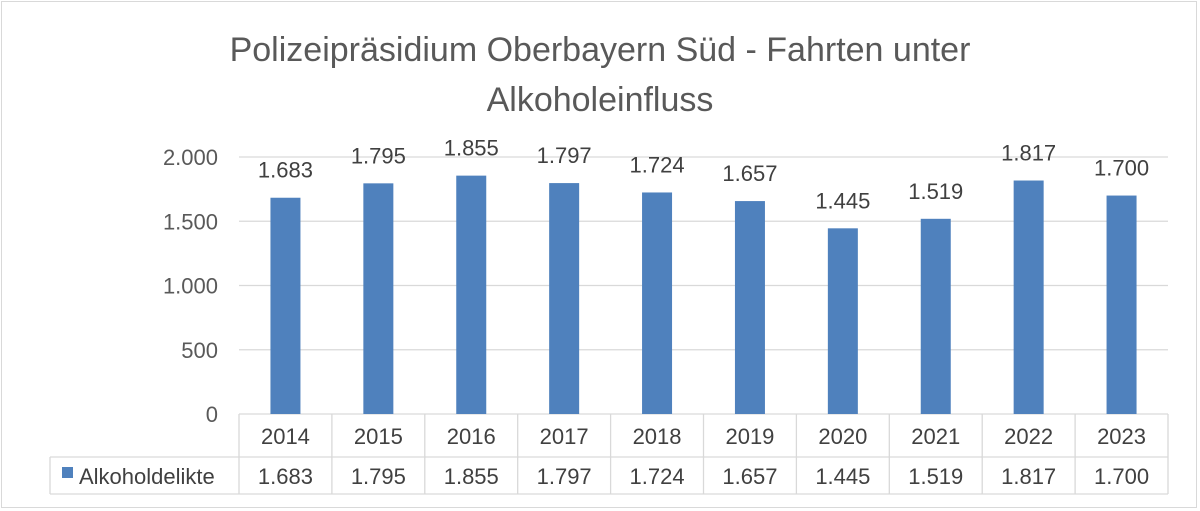 The image size is (1200, 511). I want to click on table-value-cell: 1.657, so click(749, 476).